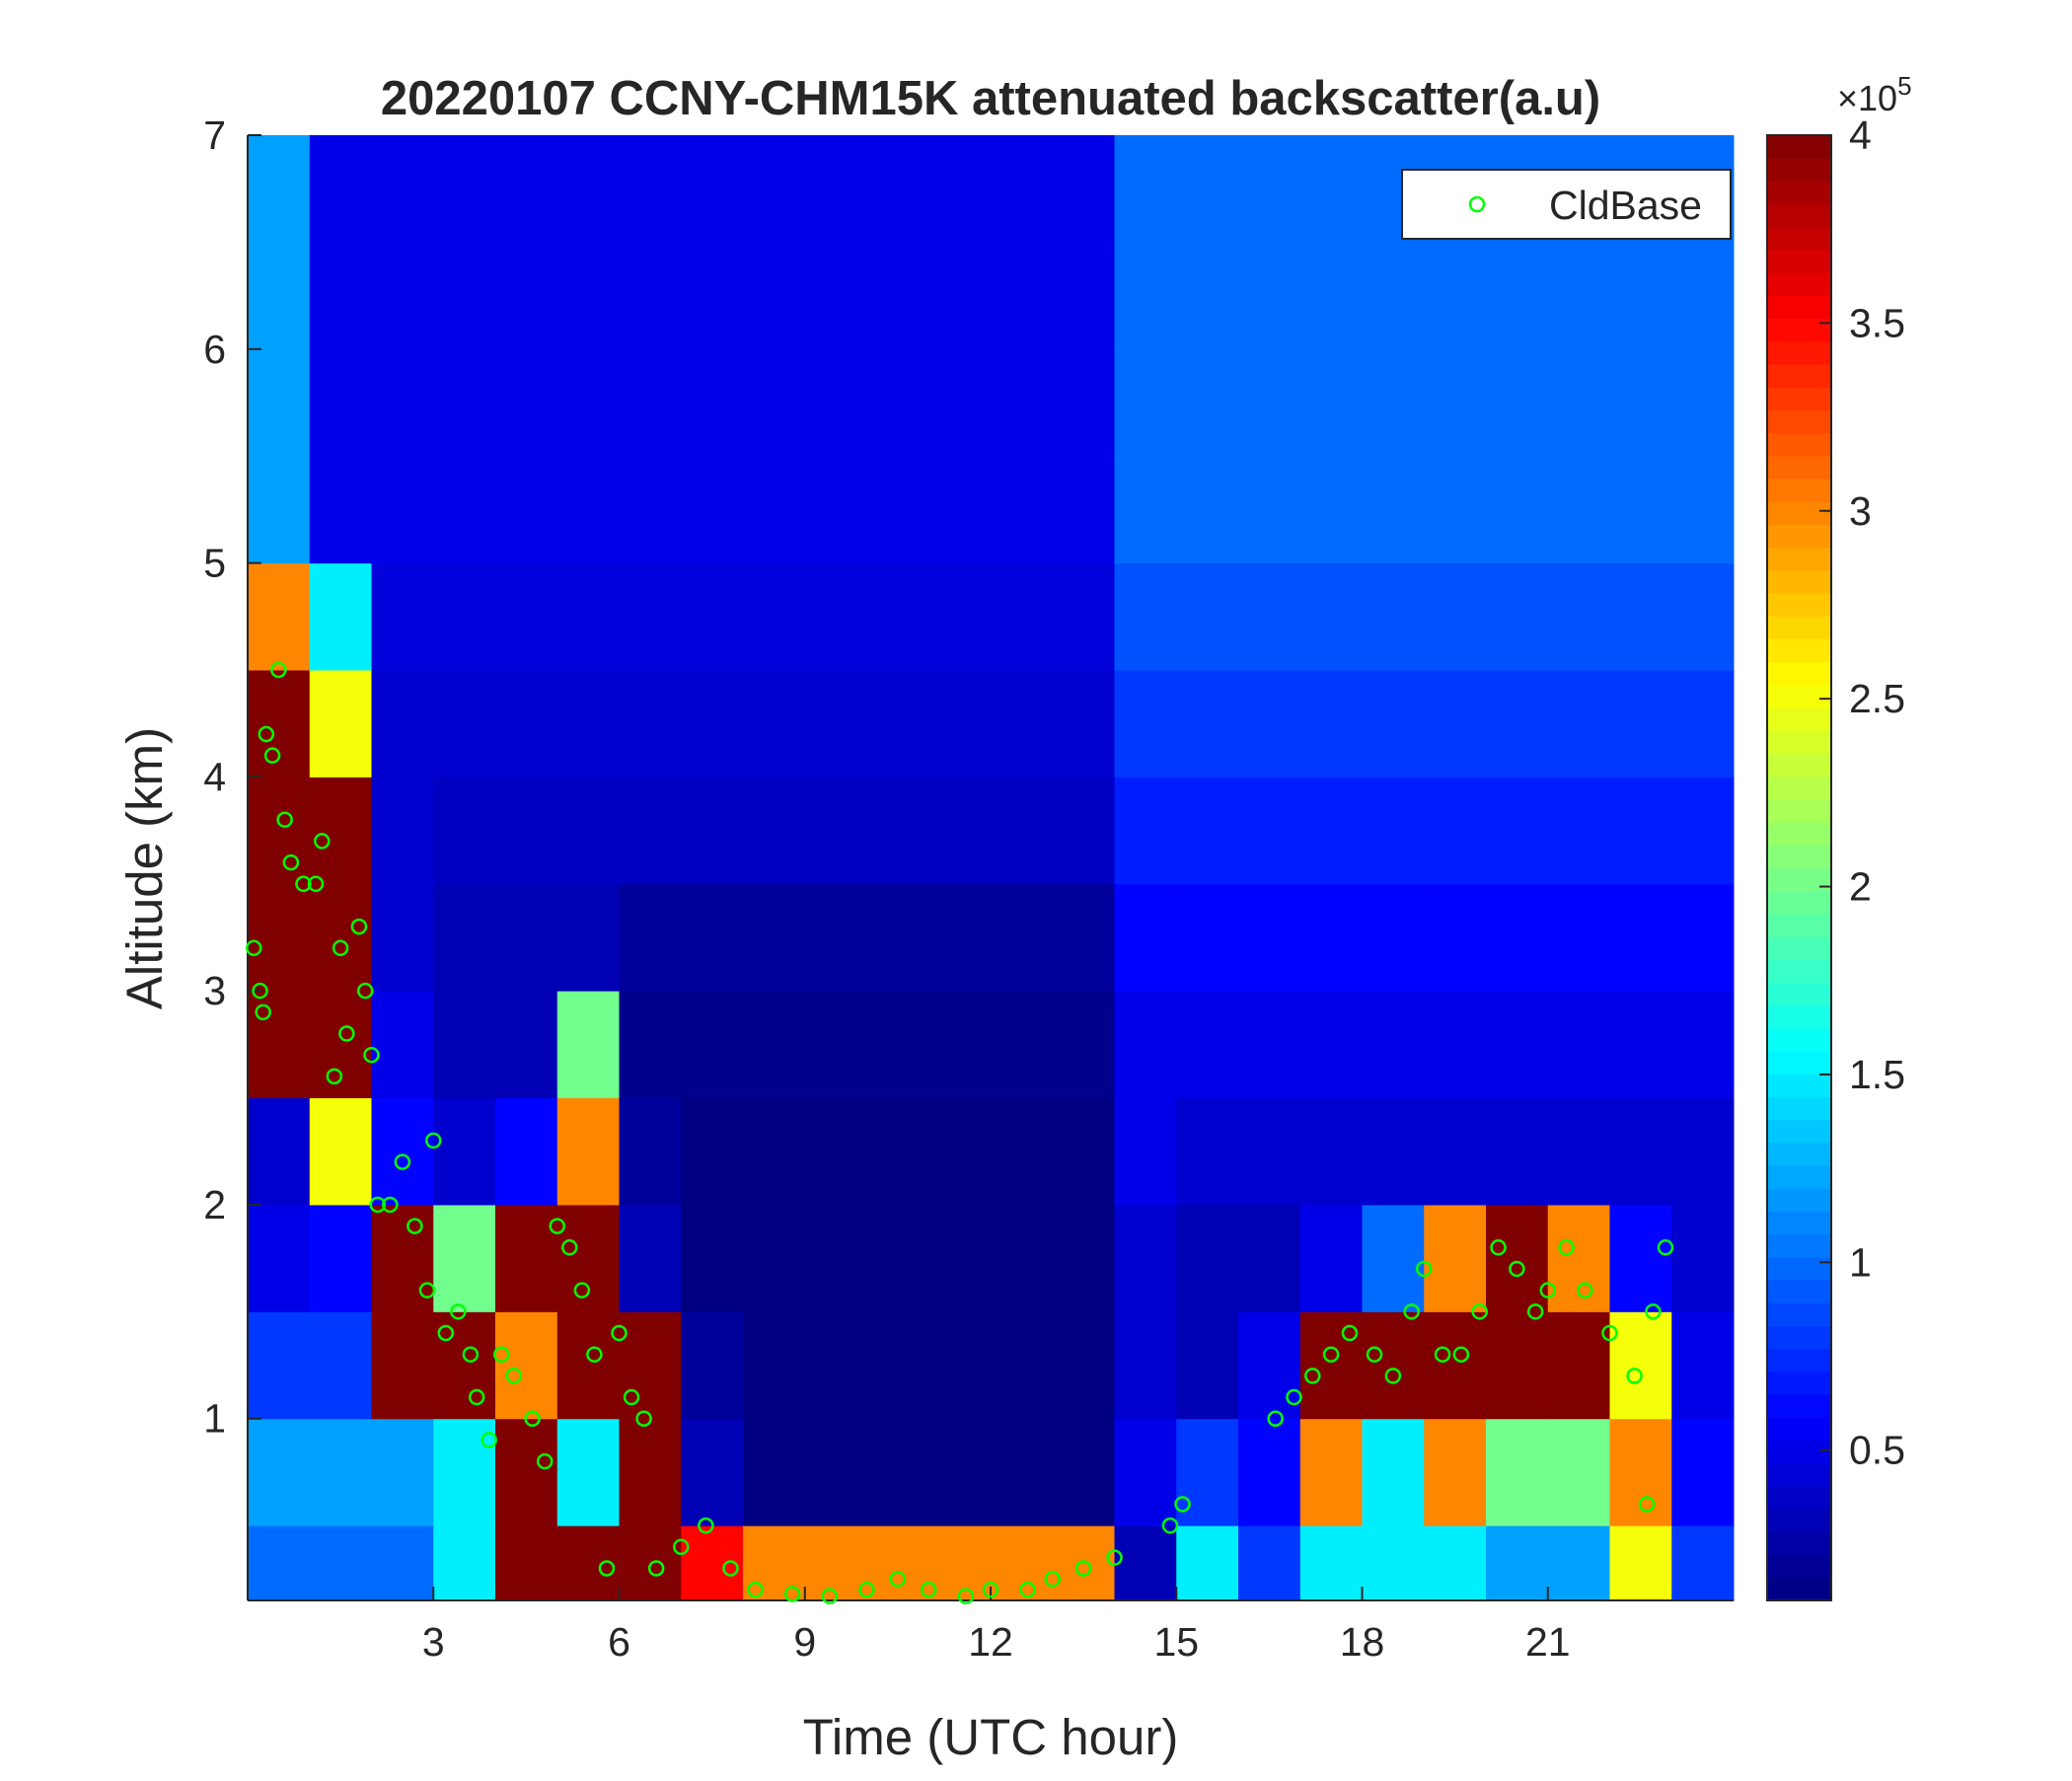 This screenshot has width=2072, height=1781. I want to click on colorbar-tick-label: 0.5, so click(1877, 1450).